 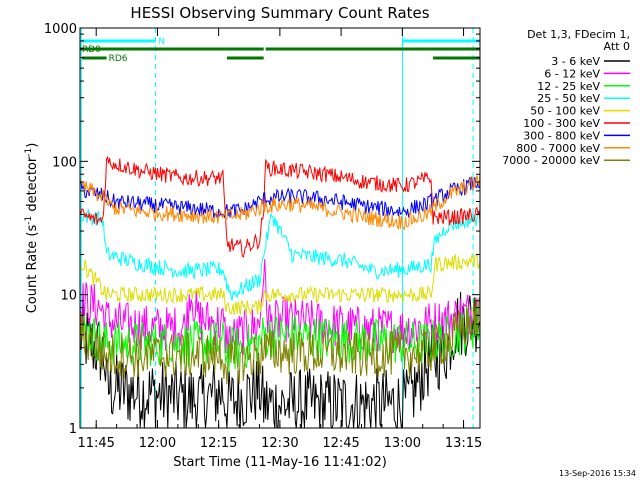 What do you see at coordinates (568, 98) in the screenshot?
I see `legend-label-4: 25 - 50 keV` at bounding box center [568, 98].